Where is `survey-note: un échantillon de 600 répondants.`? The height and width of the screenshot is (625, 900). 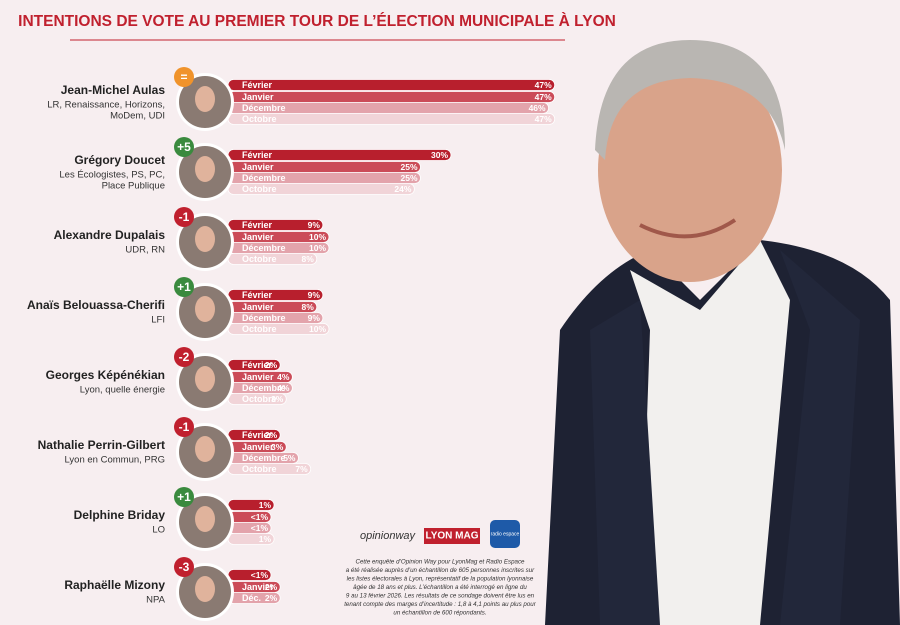
survey-note: un échantillon de 600 répondants. is located at coordinates (439, 613).